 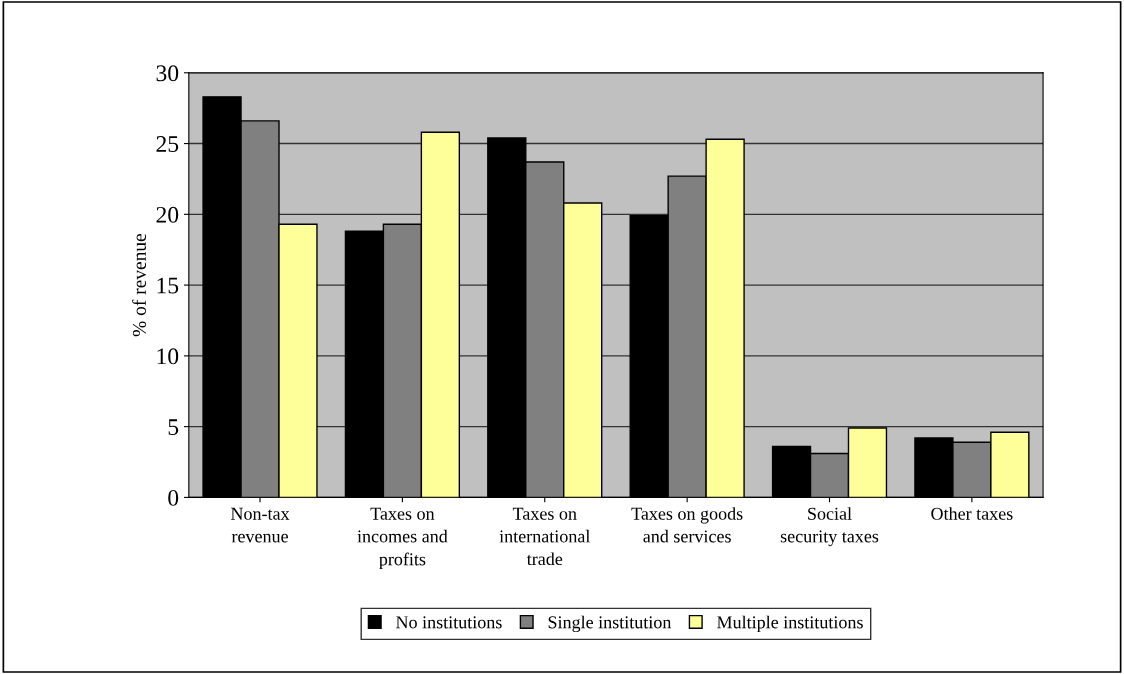 What do you see at coordinates (167, 214) in the screenshot?
I see `y-tick-label: 20` at bounding box center [167, 214].